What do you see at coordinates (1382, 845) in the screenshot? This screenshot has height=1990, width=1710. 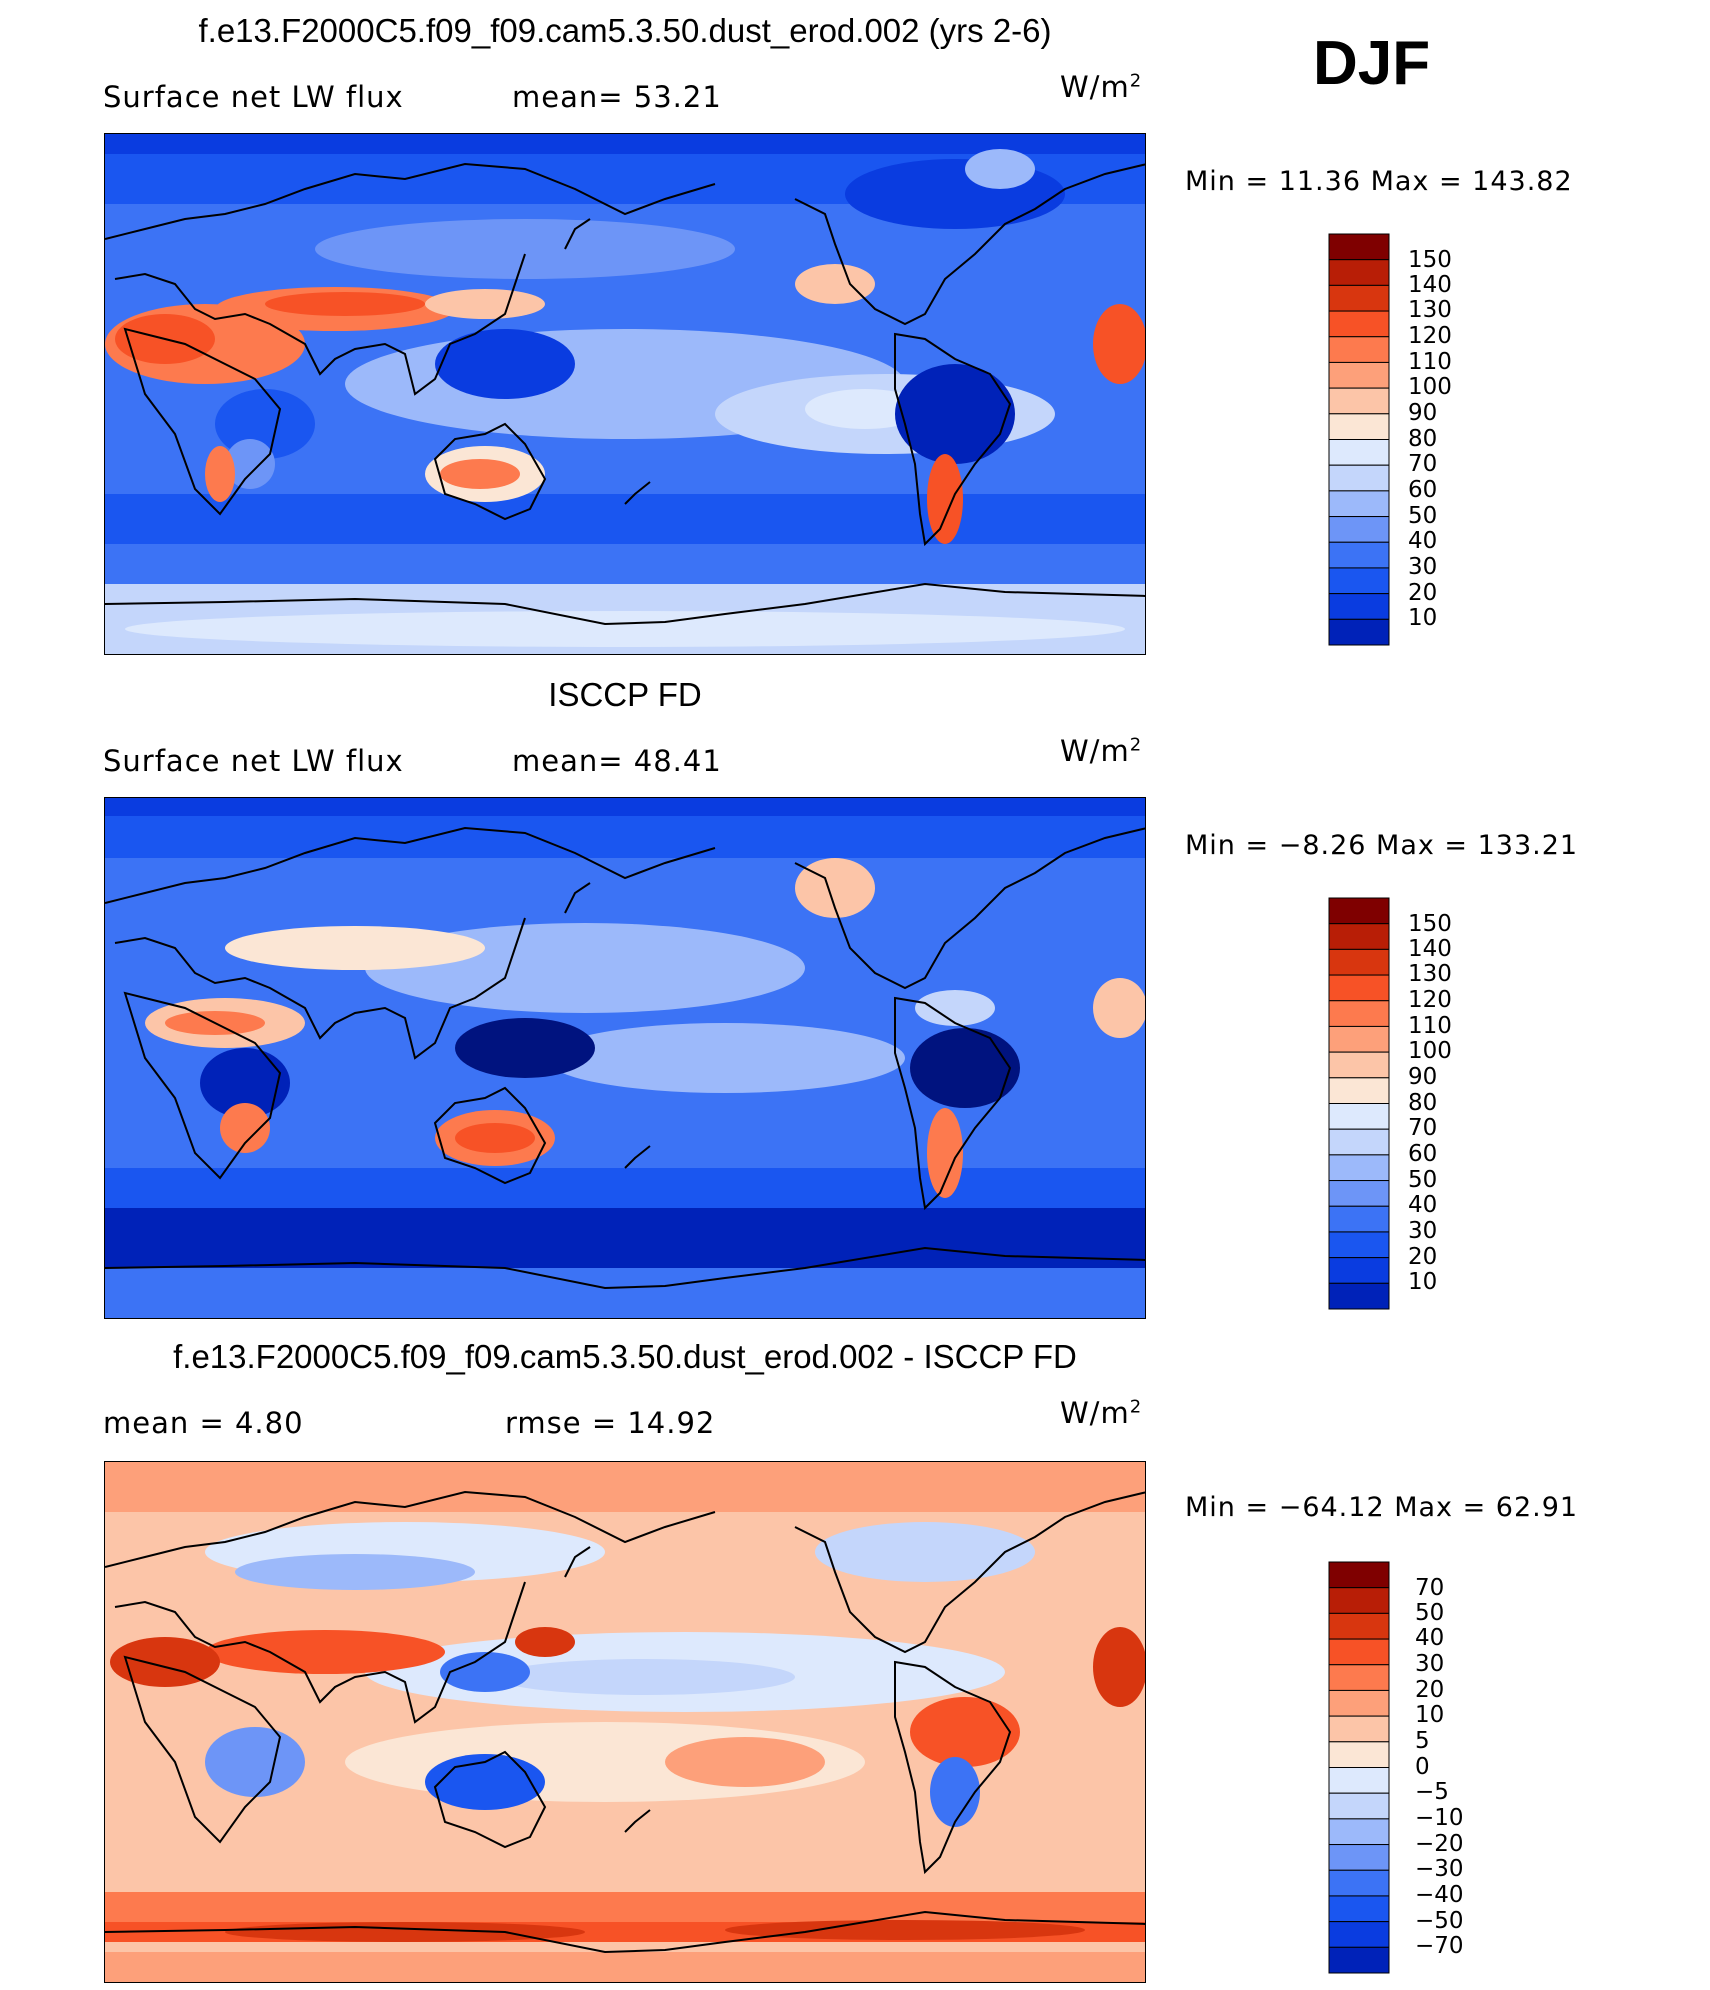 I see `panel-2-minmax: Min = −8.26 Max = 133.21` at bounding box center [1382, 845].